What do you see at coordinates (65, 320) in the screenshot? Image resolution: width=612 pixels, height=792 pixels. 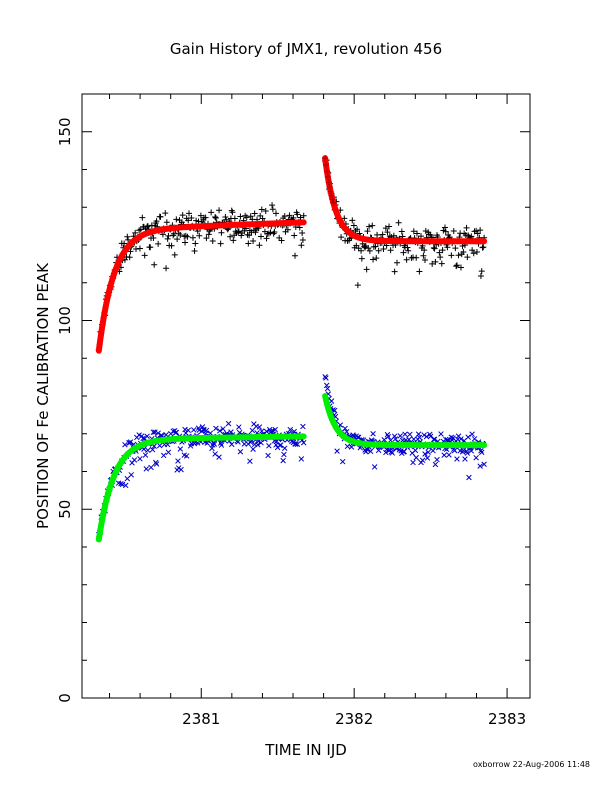 I see `y-tick-label: 100` at bounding box center [65, 320].